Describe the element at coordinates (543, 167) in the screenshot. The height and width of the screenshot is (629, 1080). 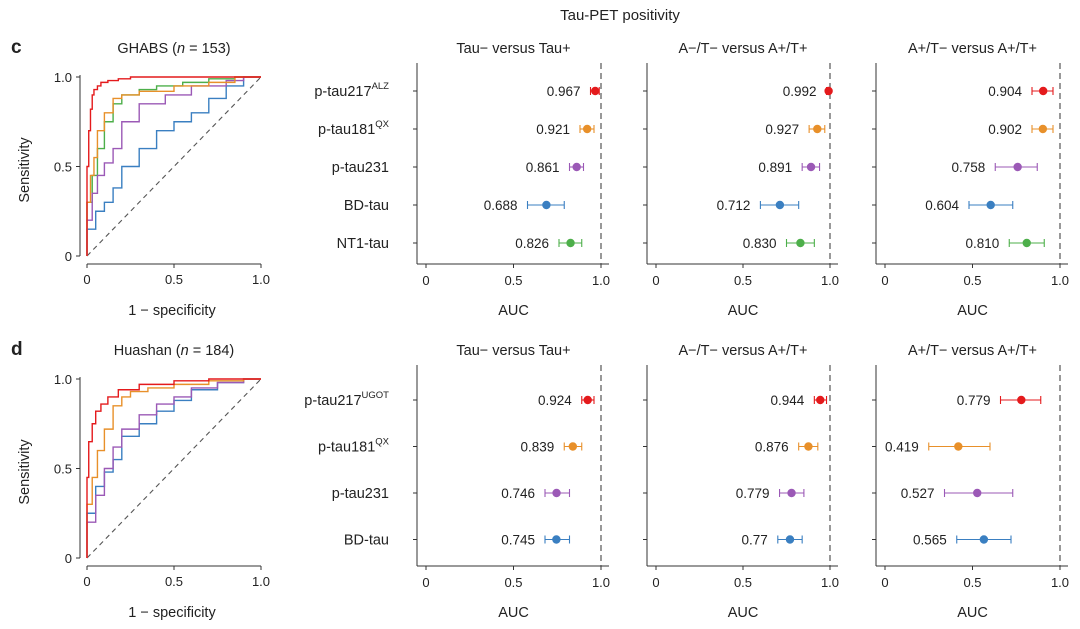
I see `auc-value-label: 0.861` at that location.